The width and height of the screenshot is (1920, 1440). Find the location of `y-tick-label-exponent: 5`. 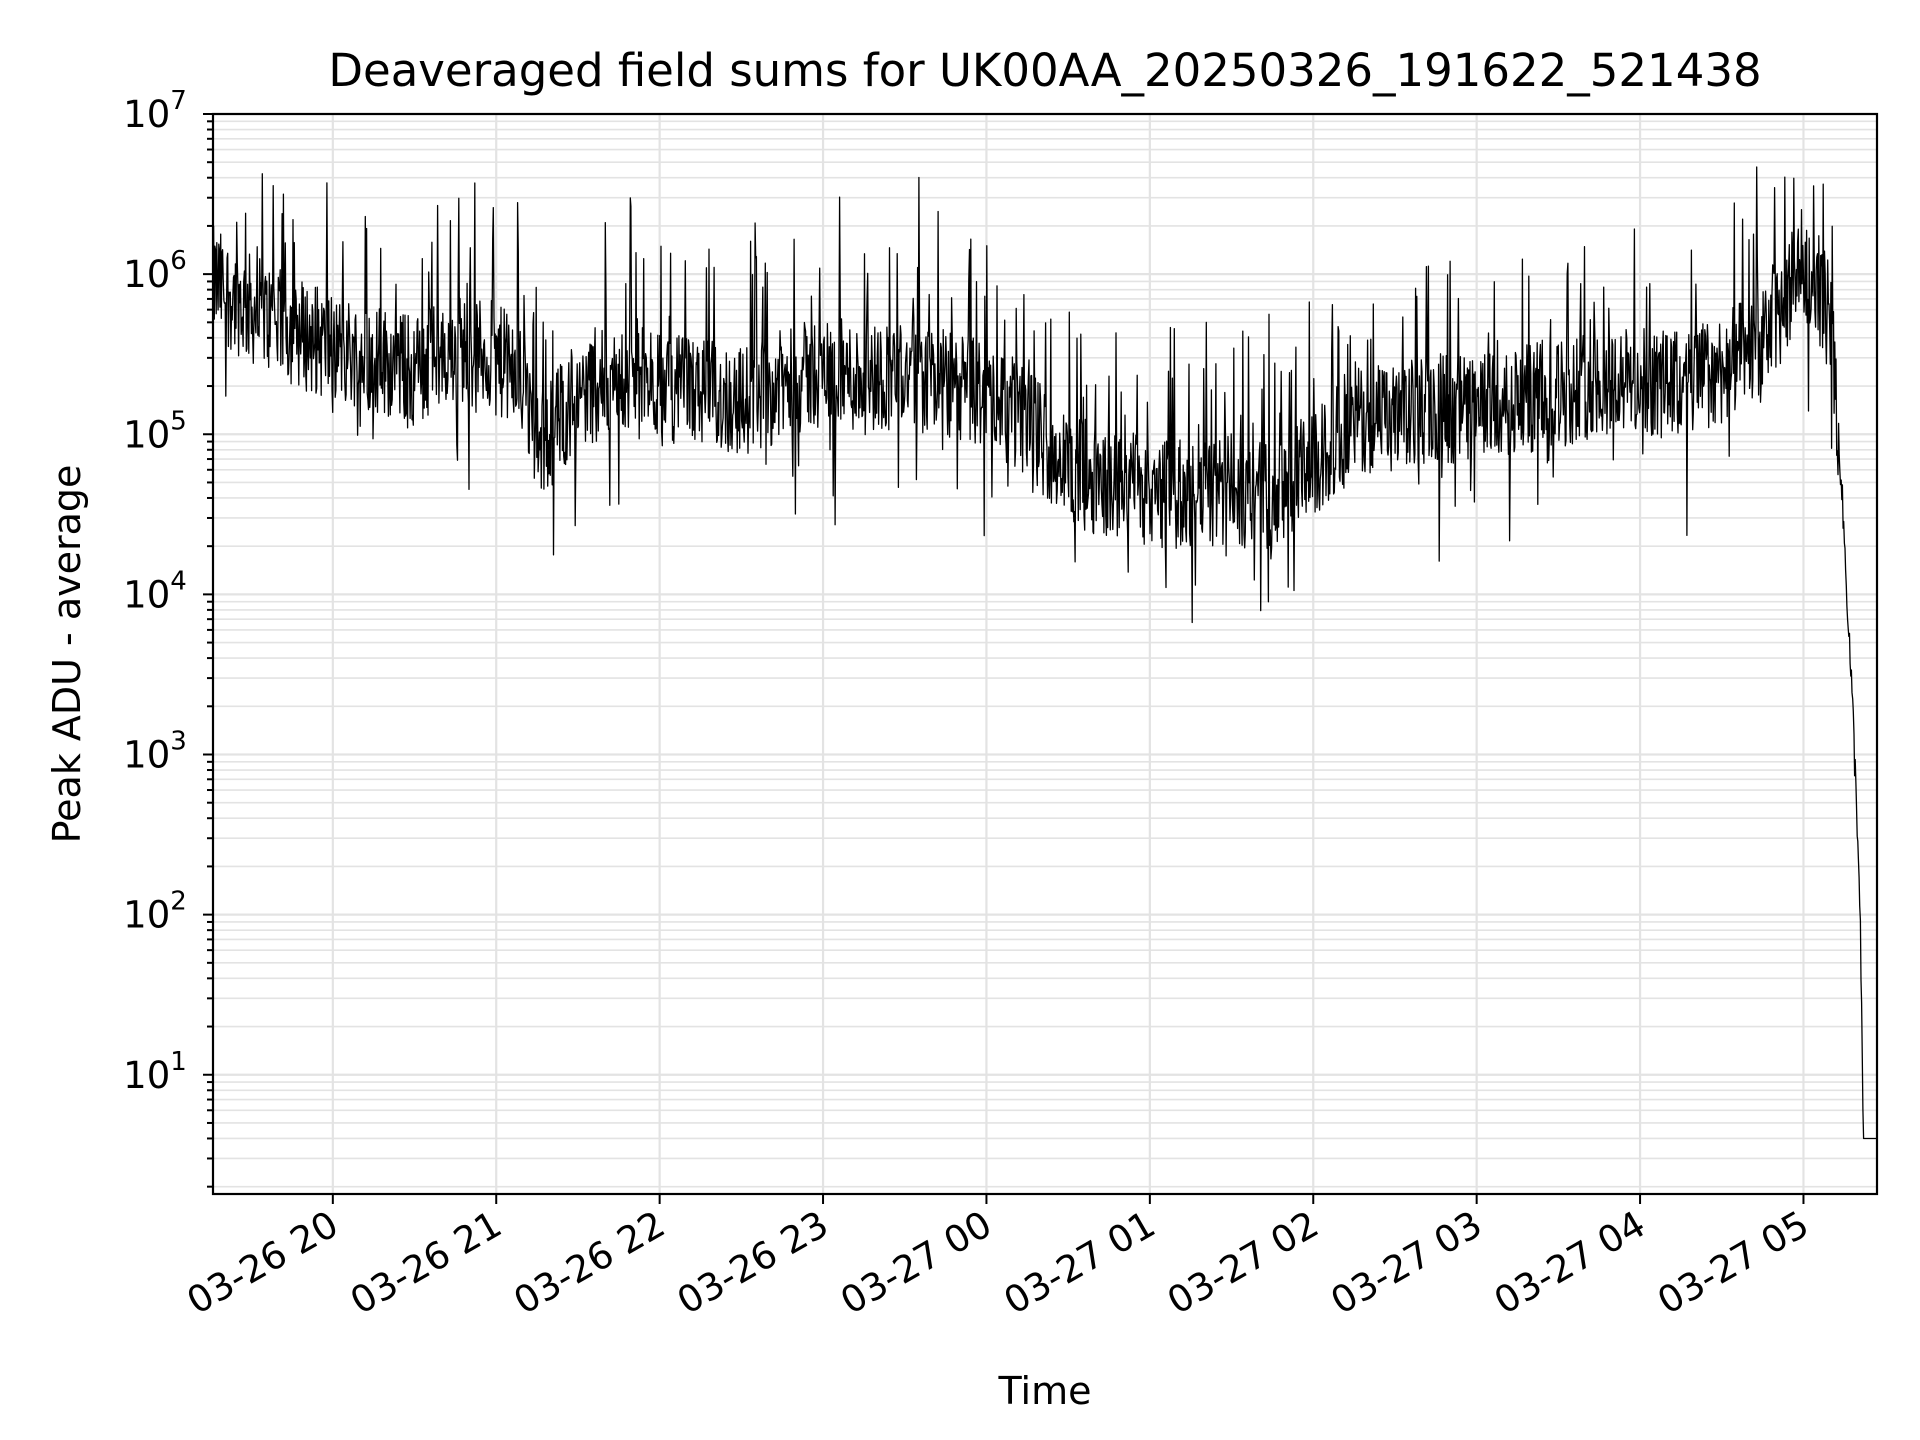

y-tick-label-exponent: 5 is located at coordinates (178, 421).